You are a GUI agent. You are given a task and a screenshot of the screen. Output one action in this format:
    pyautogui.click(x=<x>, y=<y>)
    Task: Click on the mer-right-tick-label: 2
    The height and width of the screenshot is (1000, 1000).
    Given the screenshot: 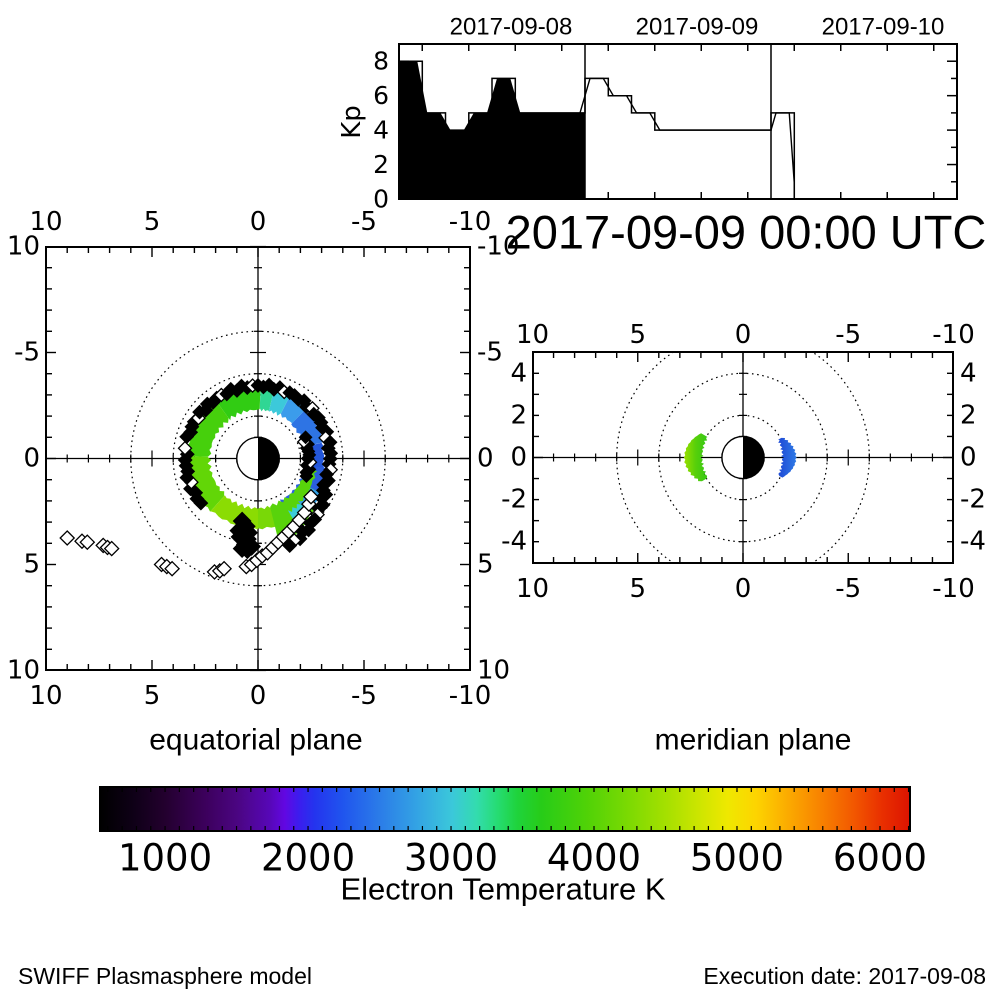 What is the action you would take?
    pyautogui.click(x=968, y=415)
    